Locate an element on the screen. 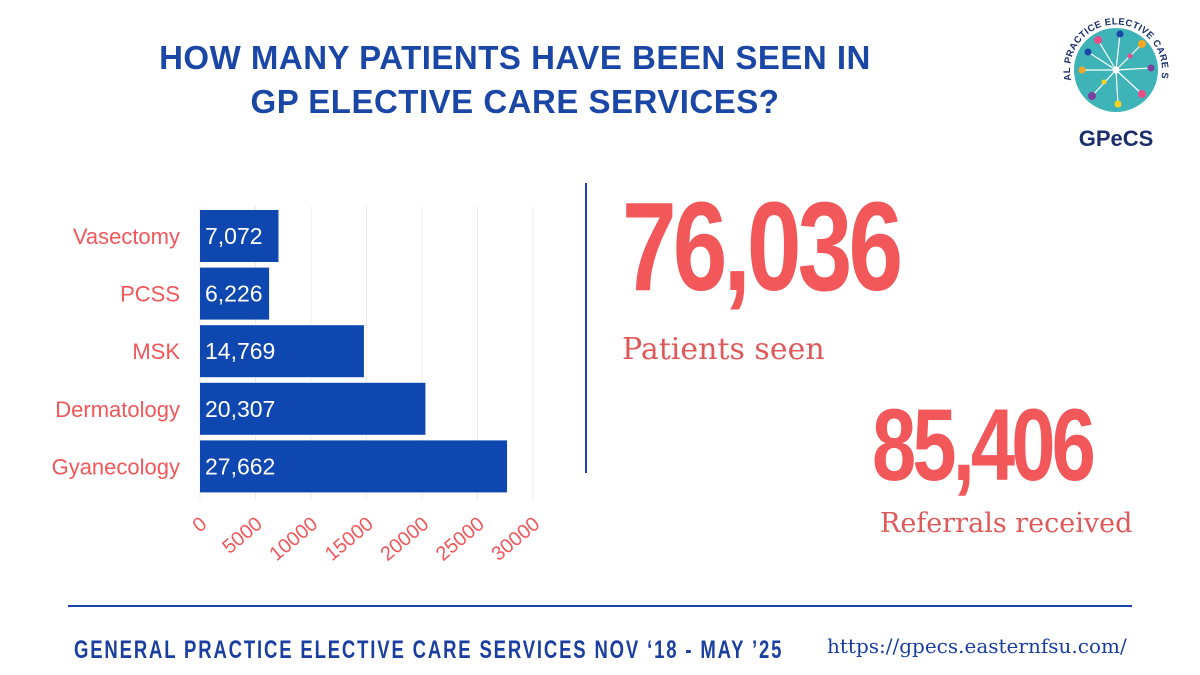 The image size is (1200, 675). x-tick-label: 10000 is located at coordinates (293, 539).